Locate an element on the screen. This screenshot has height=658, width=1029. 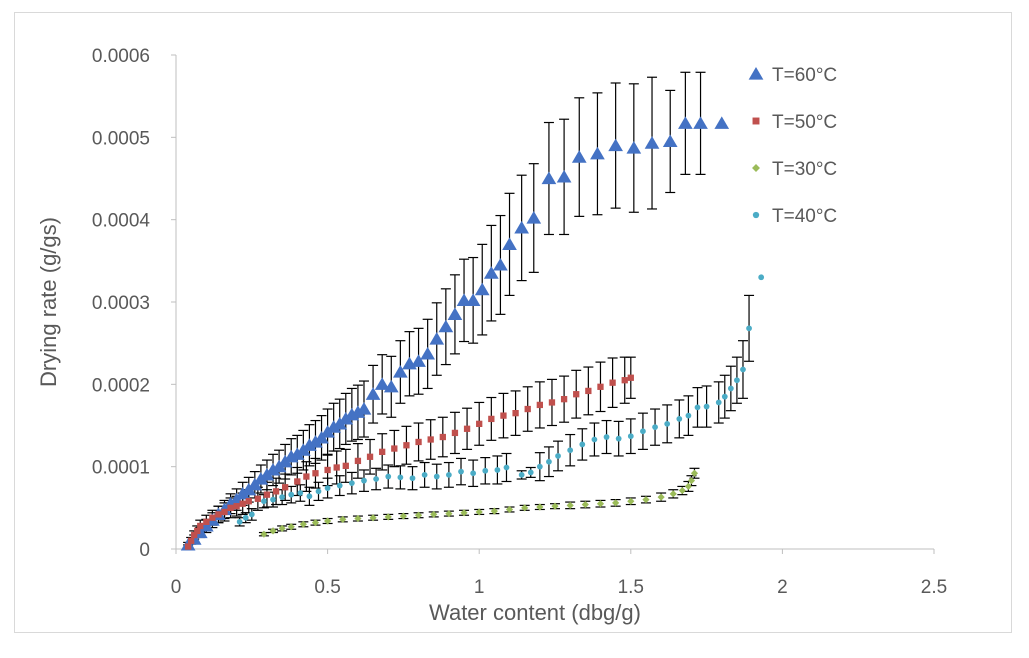
x-tick-label: 0.5 is located at coordinates (327, 587).